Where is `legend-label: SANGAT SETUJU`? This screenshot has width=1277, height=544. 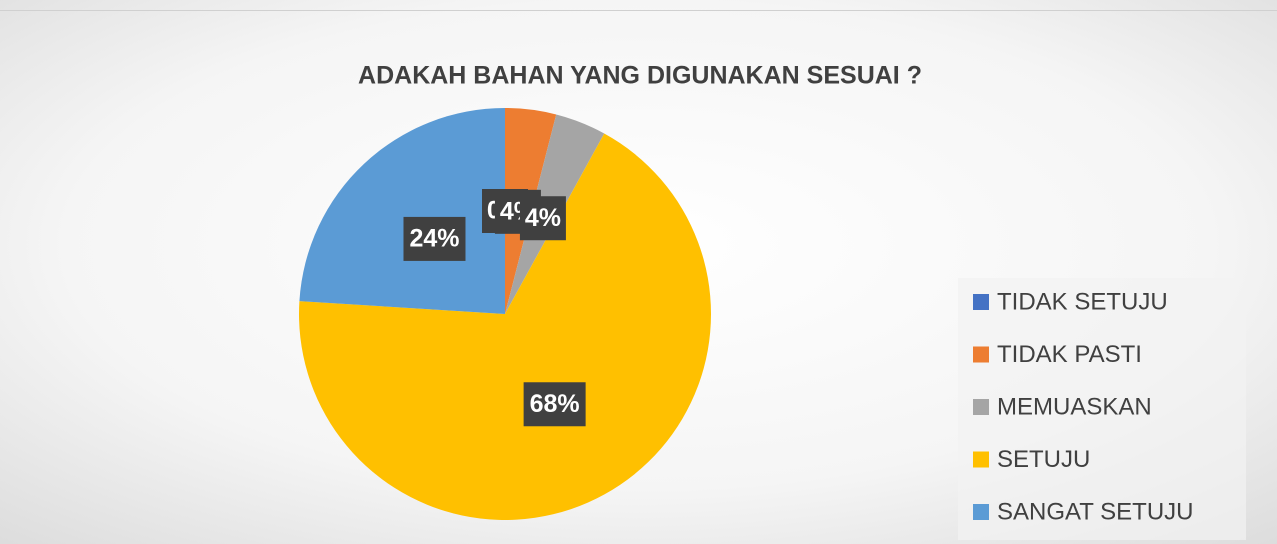 legend-label: SANGAT SETUJU is located at coordinates (1095, 511).